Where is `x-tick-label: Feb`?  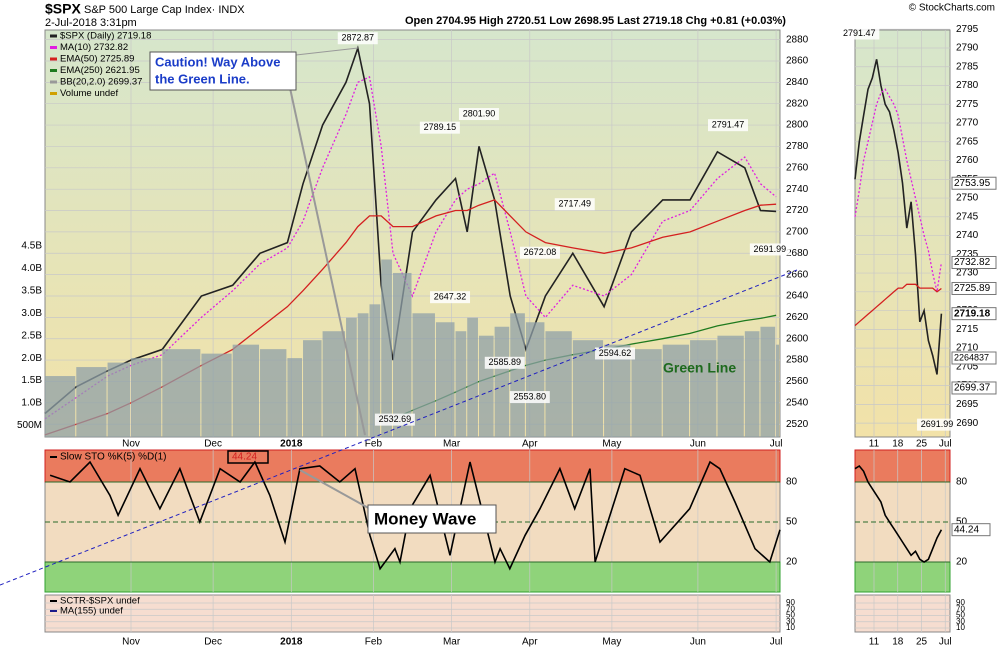
x-tick-label: Feb is located at coordinates (374, 642).